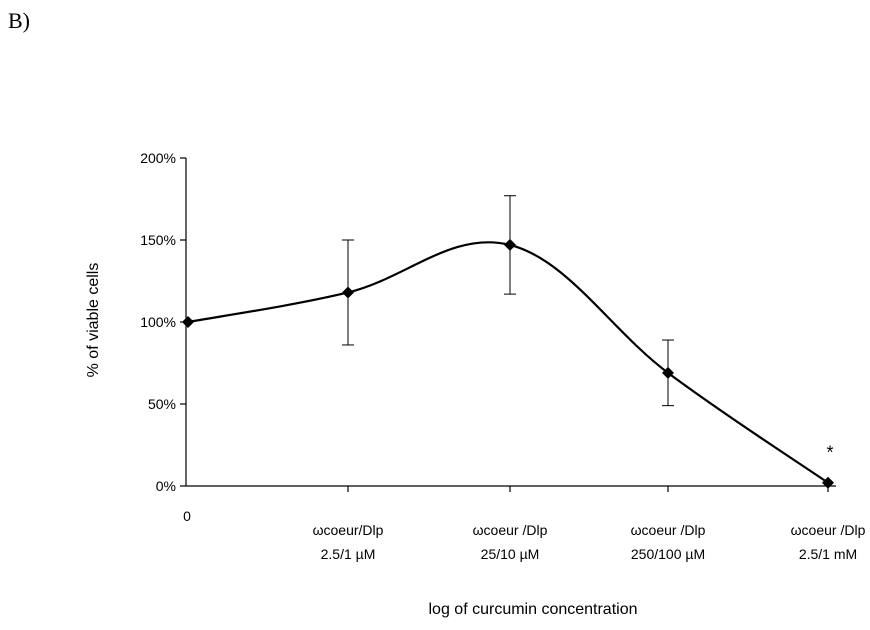 The image size is (870, 630). Describe the element at coordinates (158, 322) in the screenshot. I see `y-tick-label: 100%` at that location.